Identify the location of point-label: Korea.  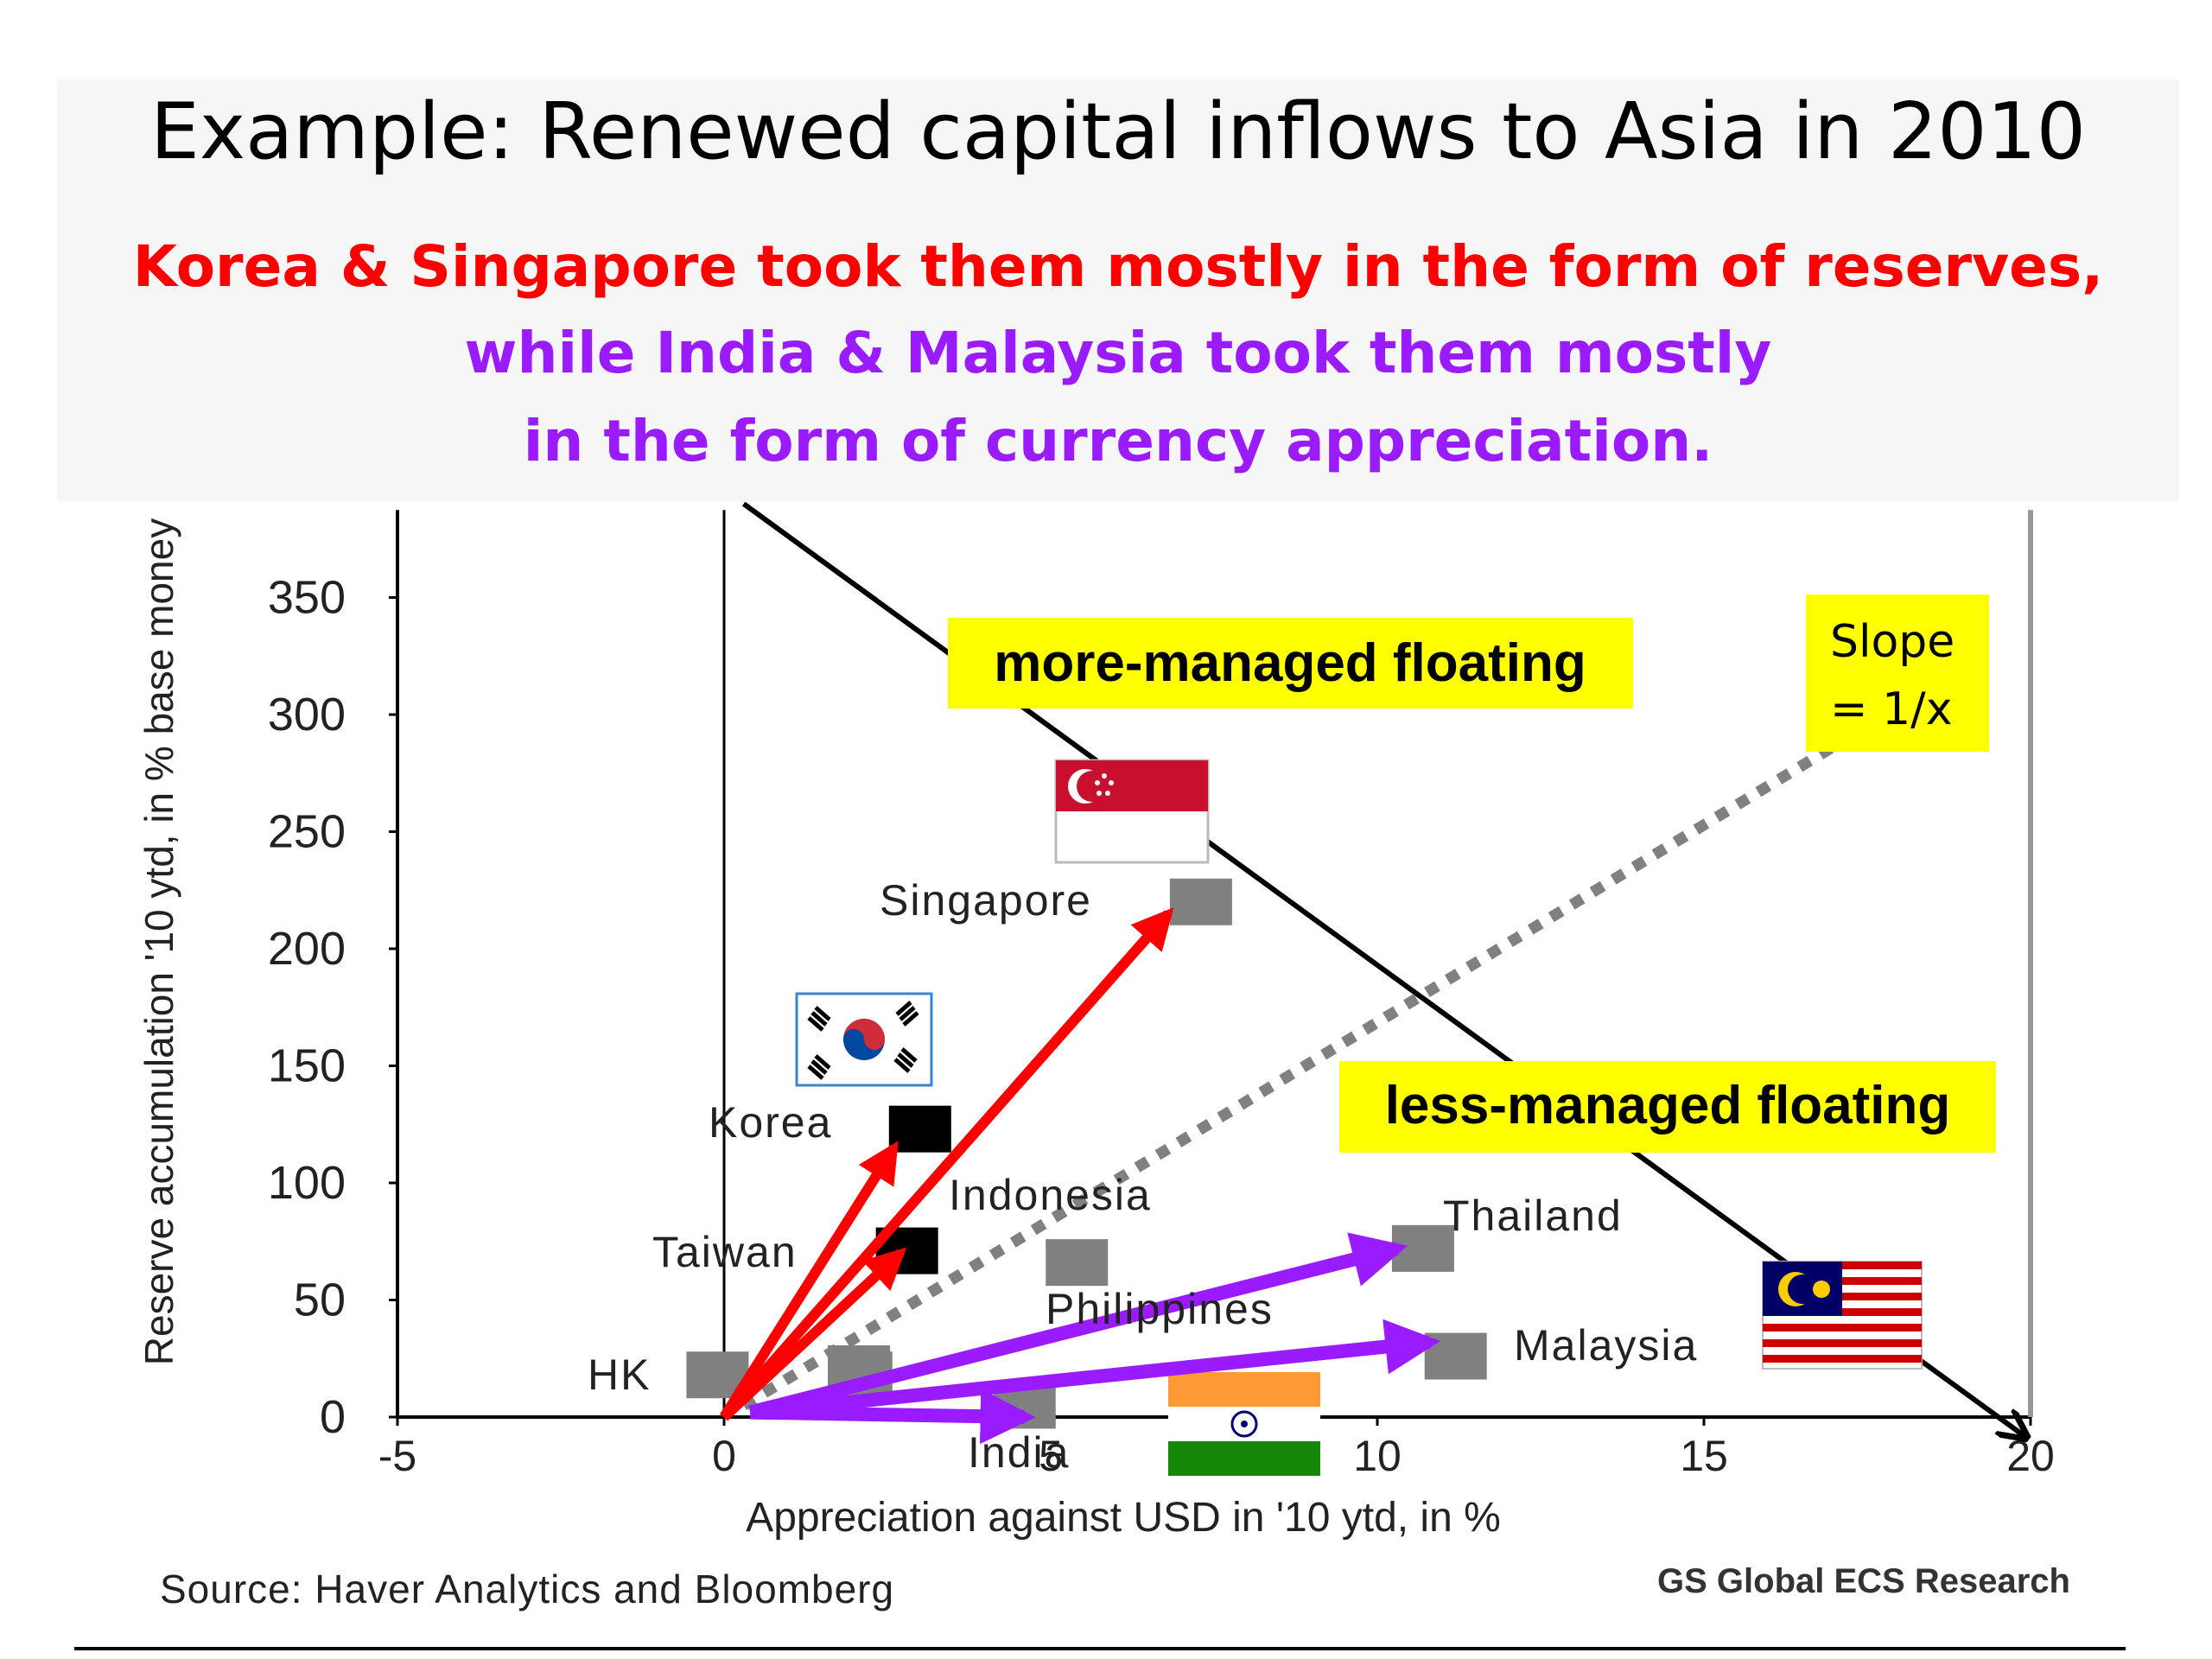
(770, 1122).